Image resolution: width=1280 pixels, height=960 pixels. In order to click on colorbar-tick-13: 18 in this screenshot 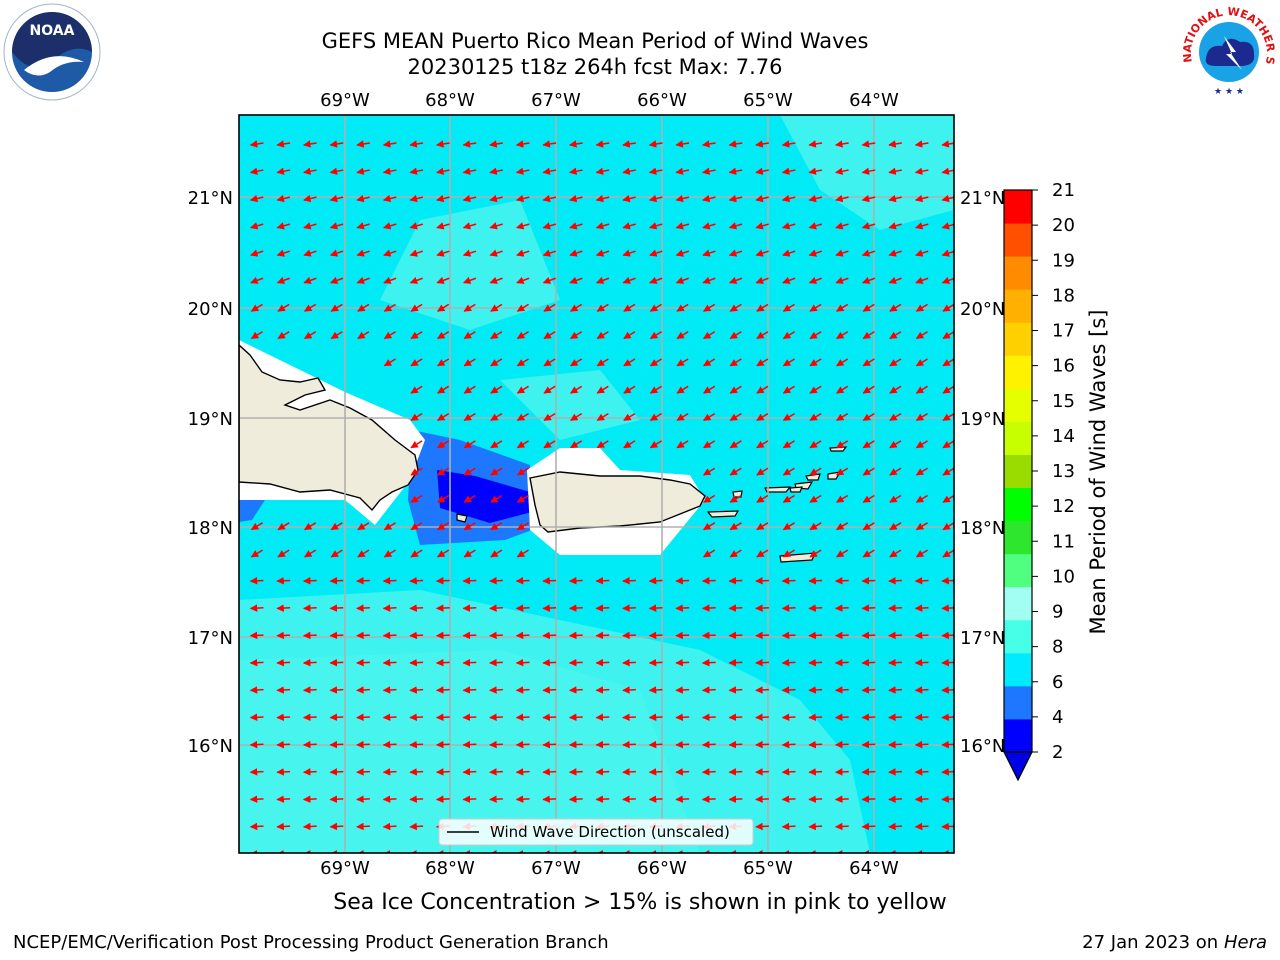, I will do `click(1063, 295)`.